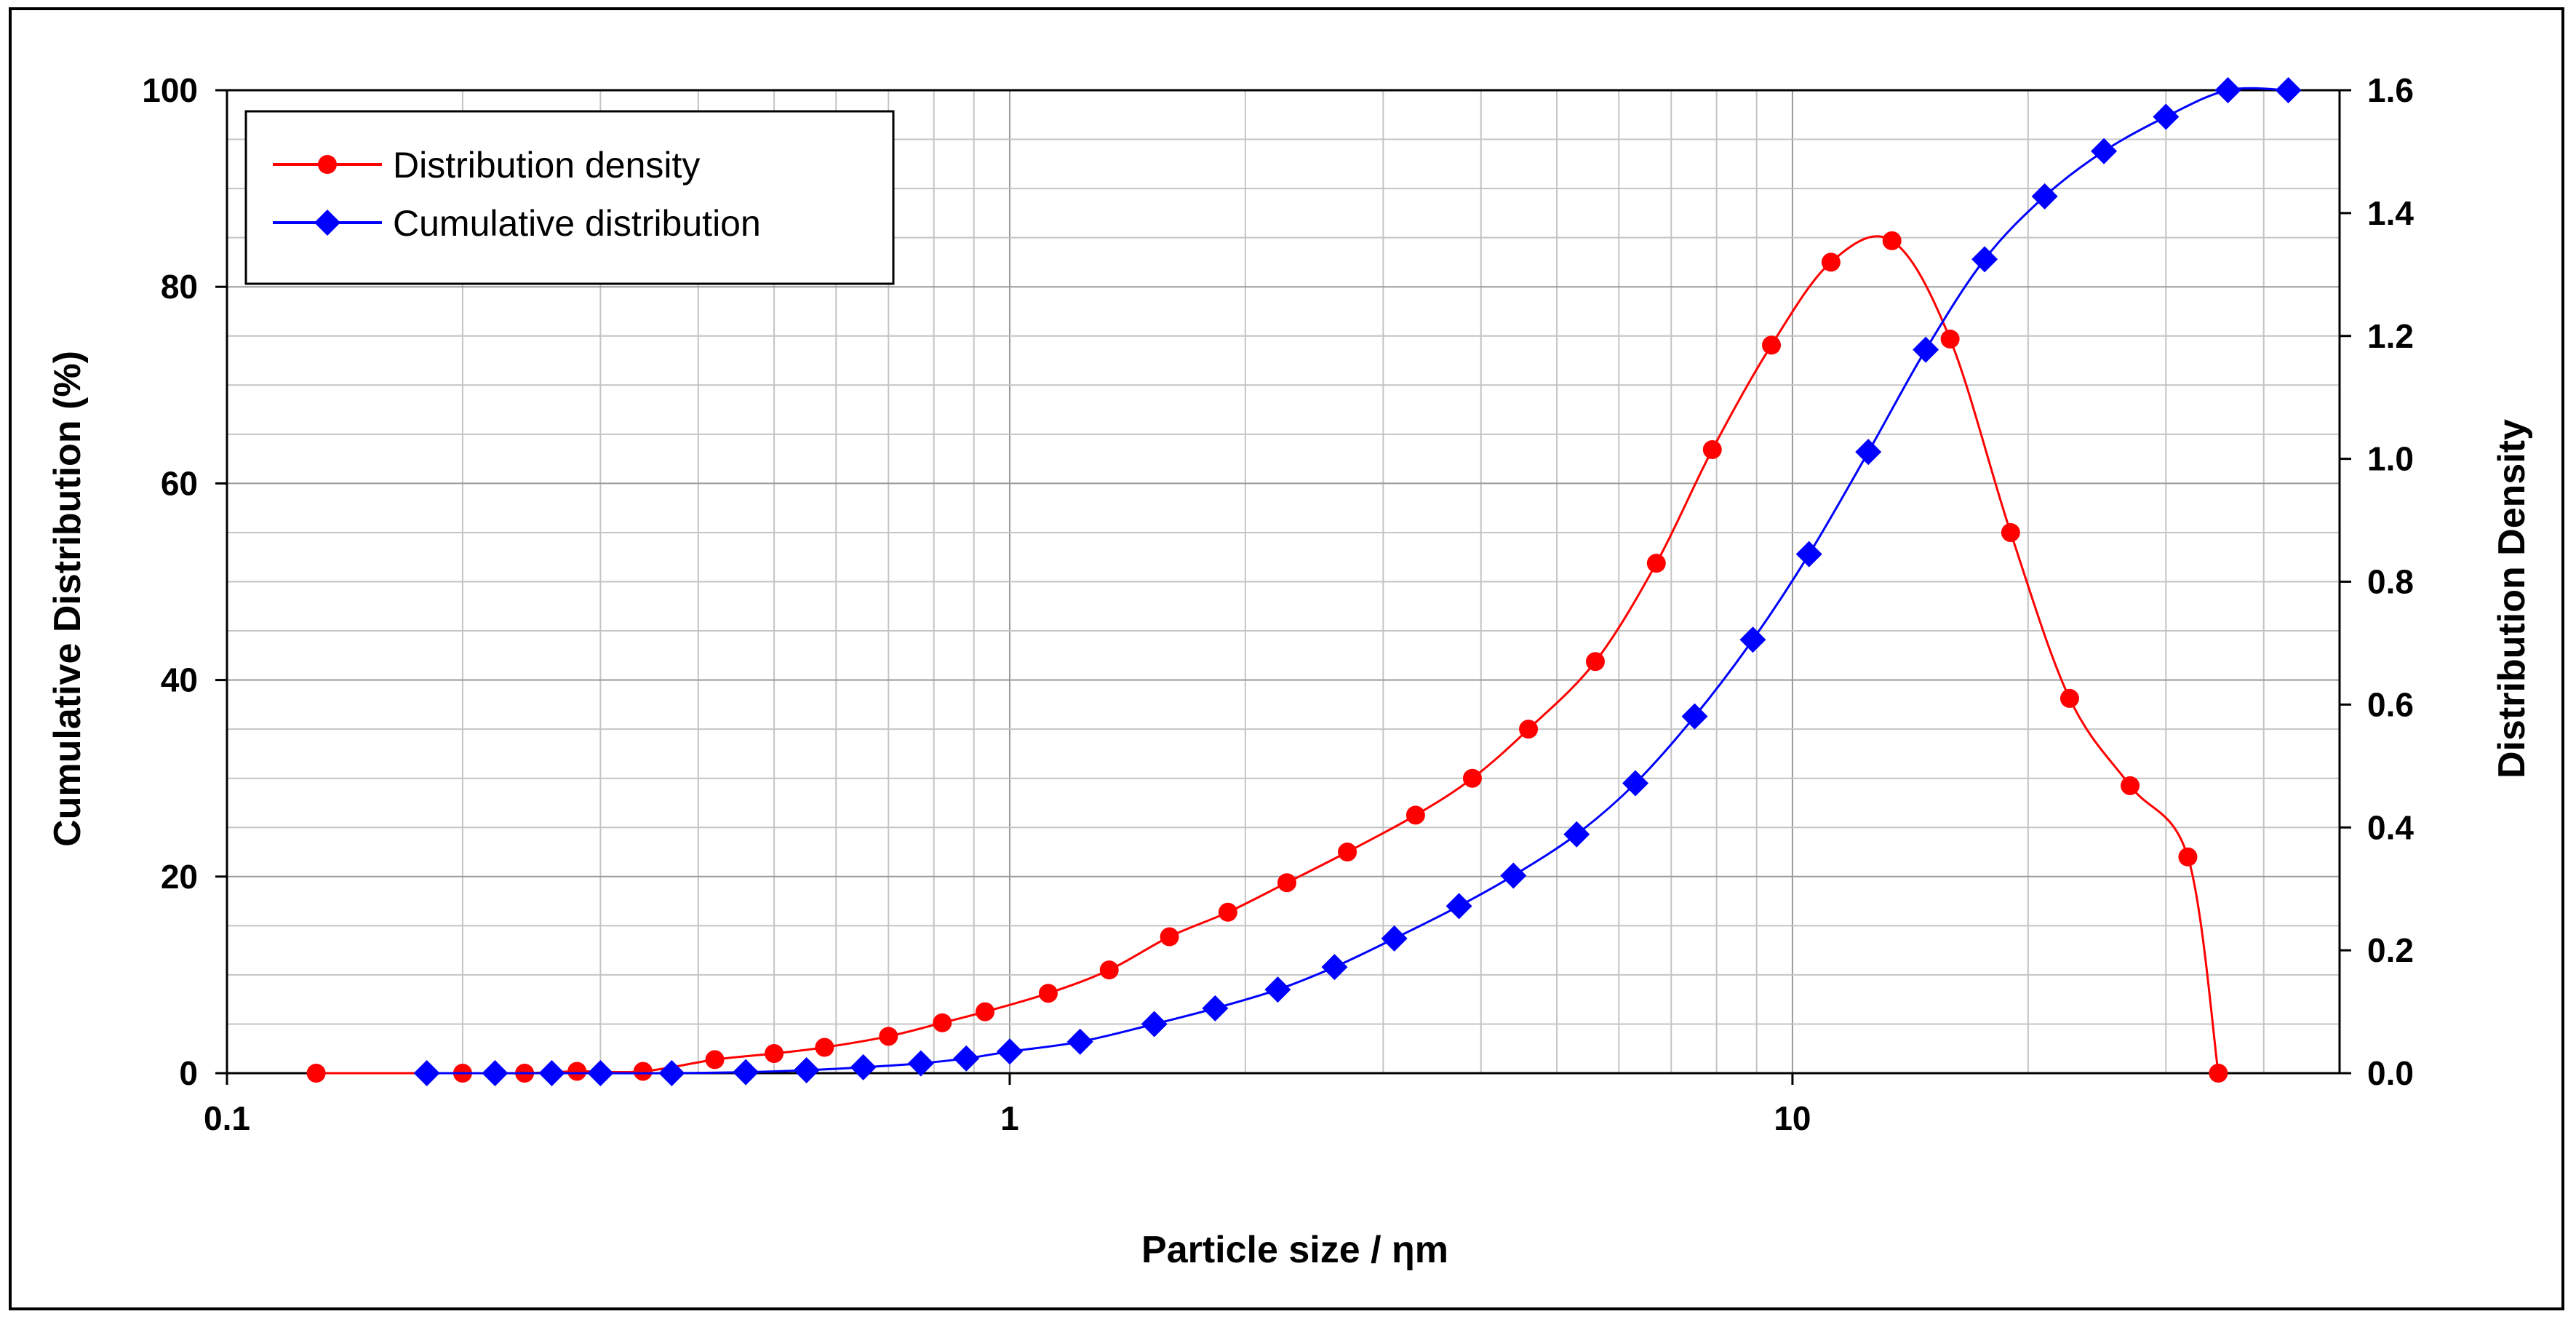 The image size is (2576, 1322). What do you see at coordinates (1792, 1118) in the screenshot?
I see `x-tick-label: 10` at bounding box center [1792, 1118].